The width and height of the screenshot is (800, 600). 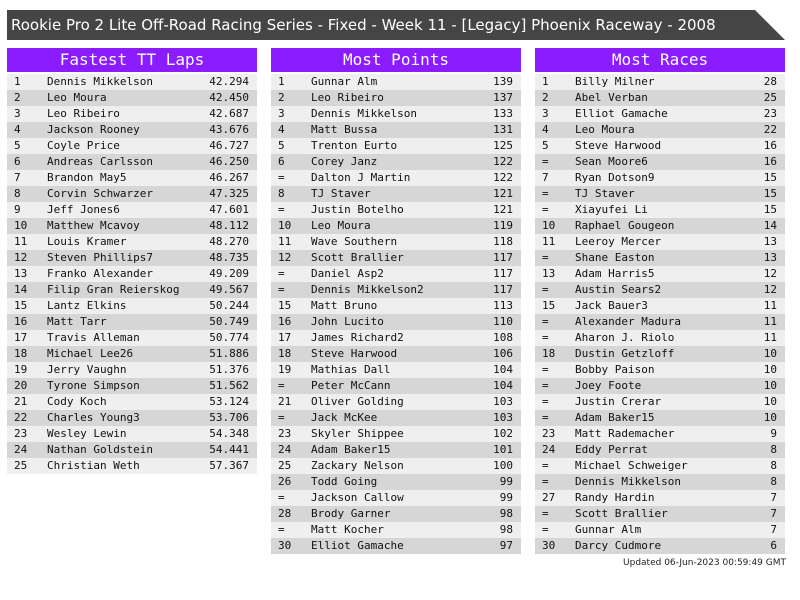 I want to click on driver-name: Peter McCann, so click(x=351, y=385).